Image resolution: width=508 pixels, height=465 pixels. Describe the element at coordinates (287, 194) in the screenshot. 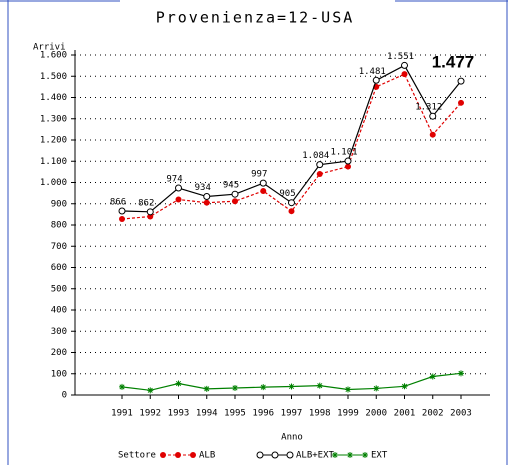

I see `data-label: 905` at that location.